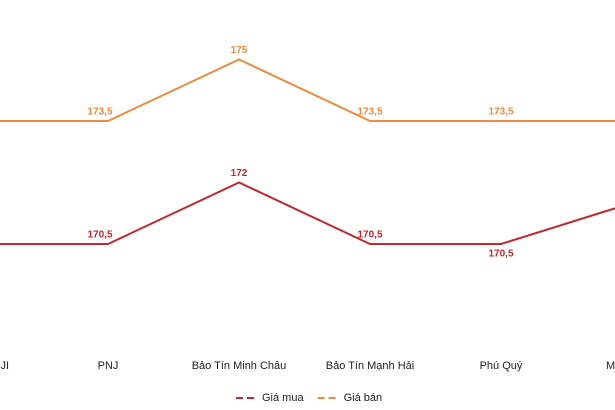 This screenshot has height=410, width=615. I want to click on x-tick-label: M, so click(610, 366).